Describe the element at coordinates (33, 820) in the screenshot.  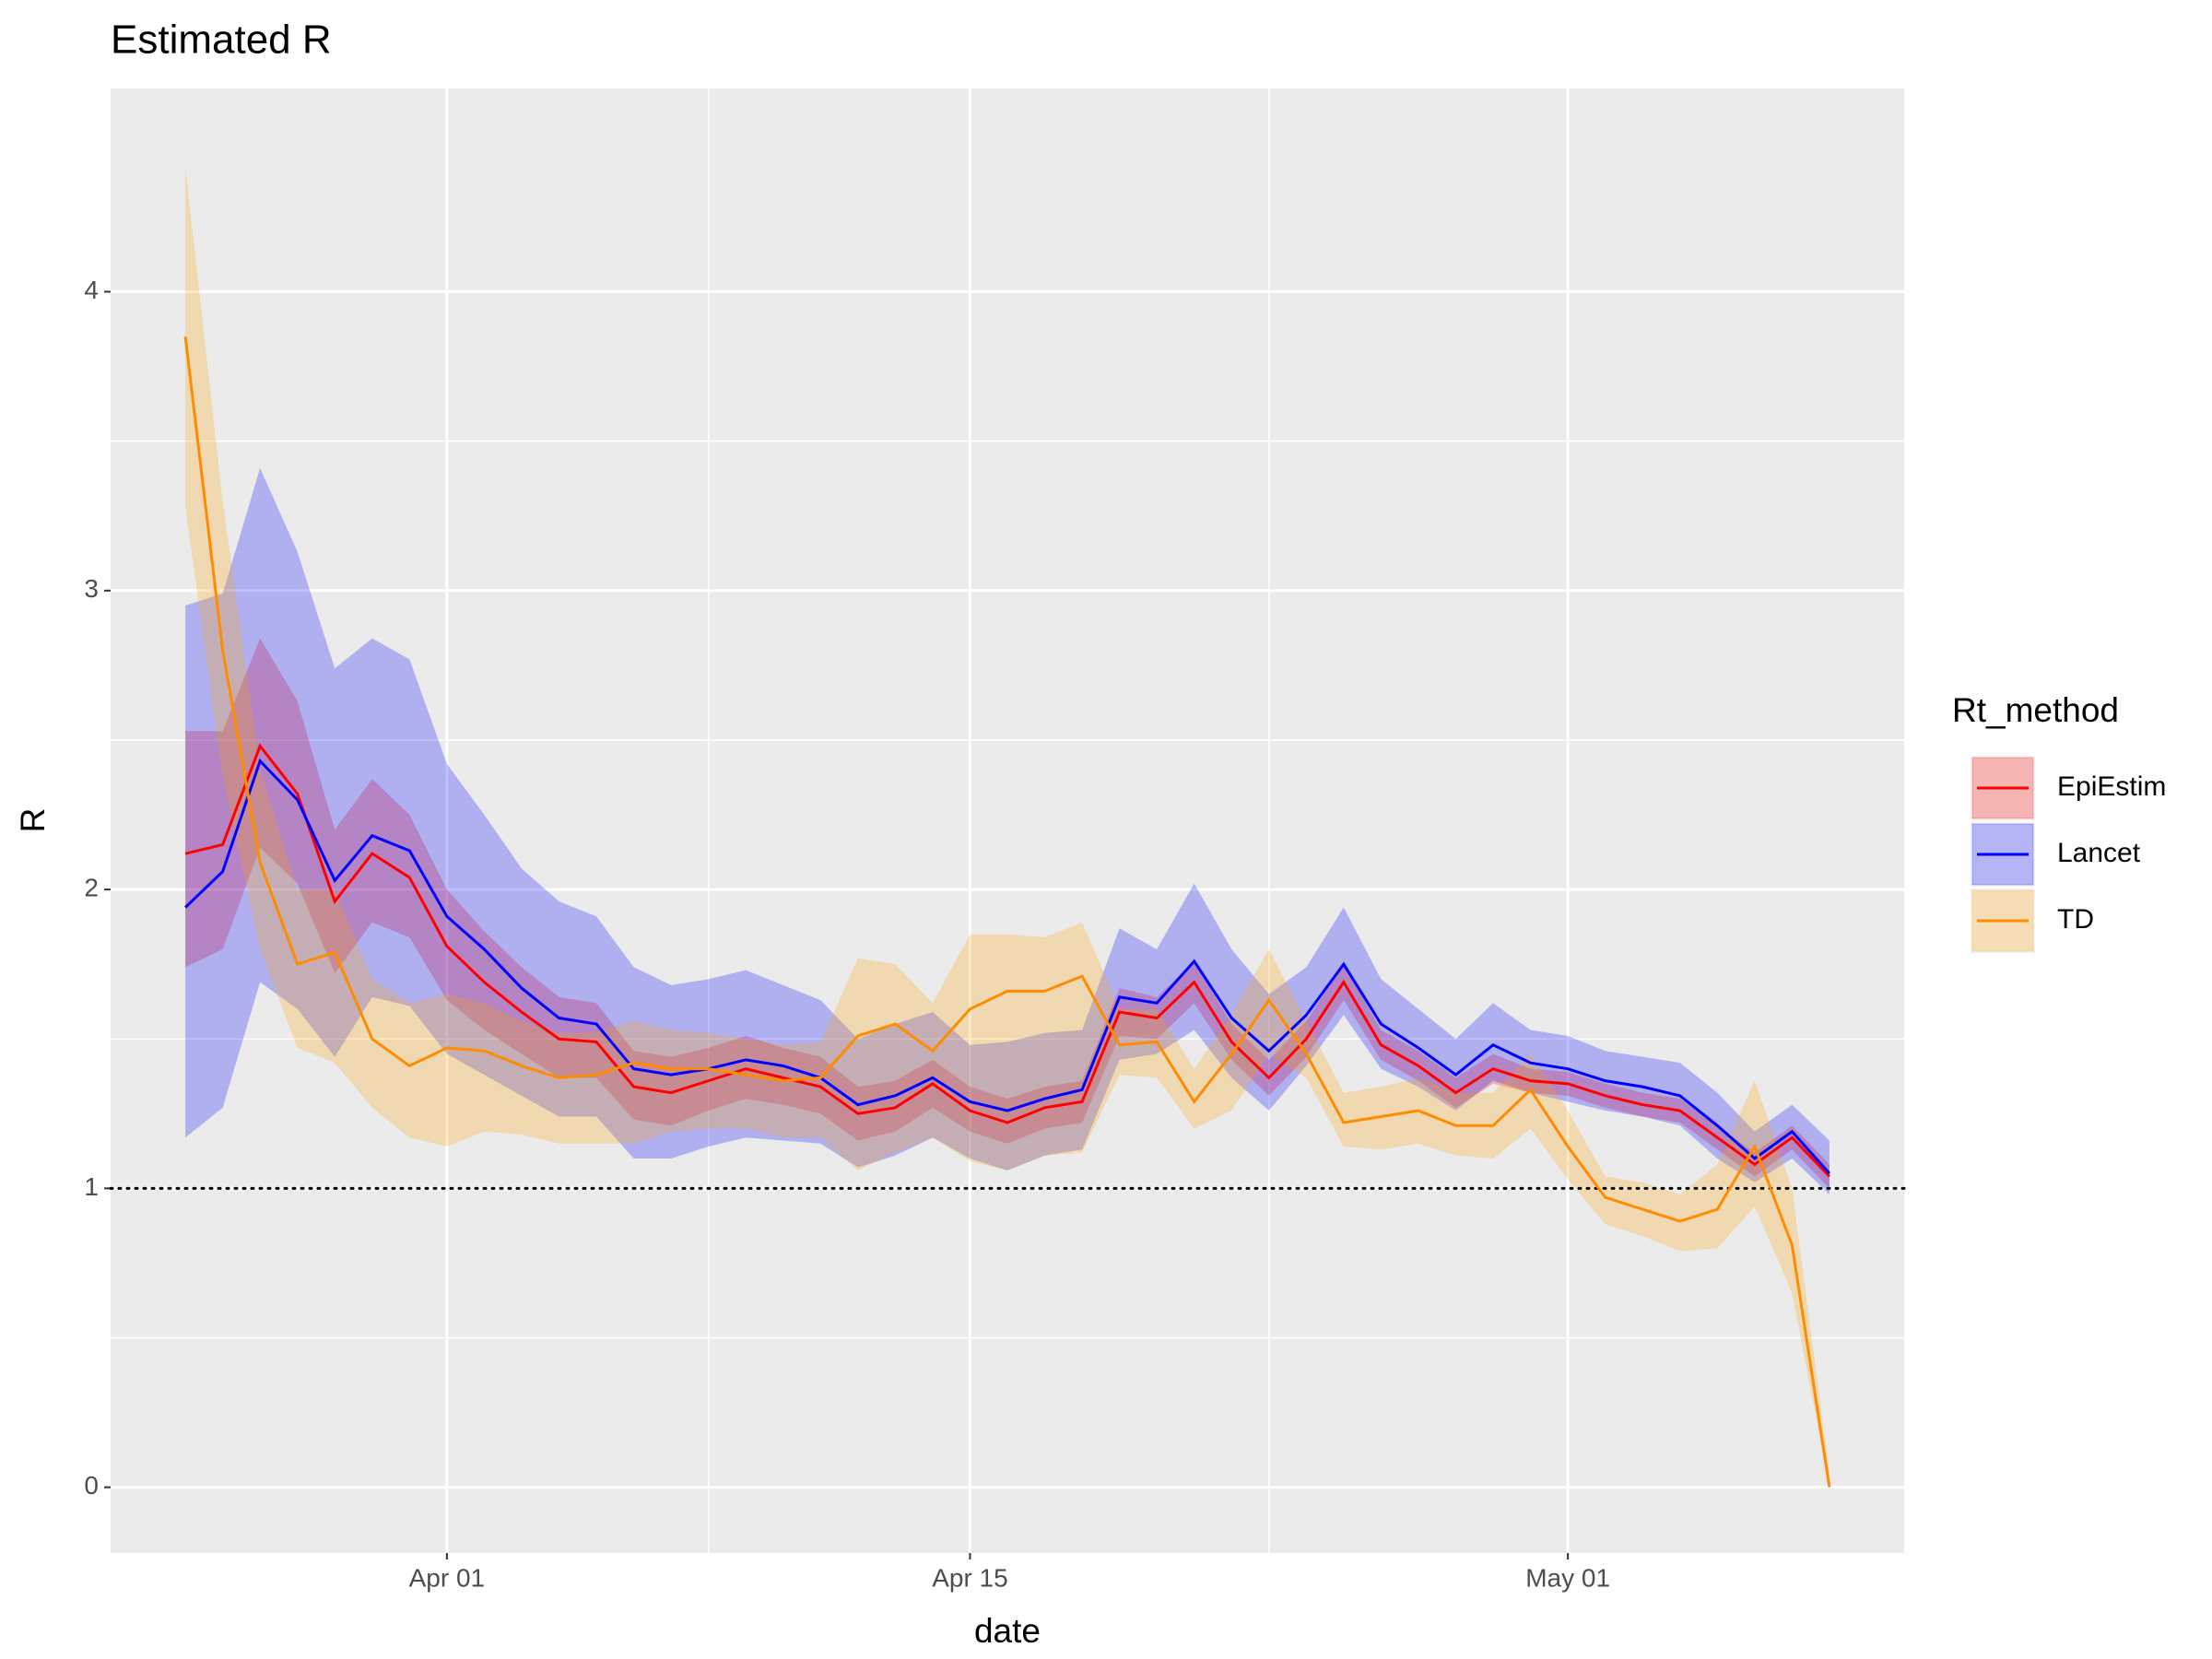
I see `y-axis-title: R` at that location.